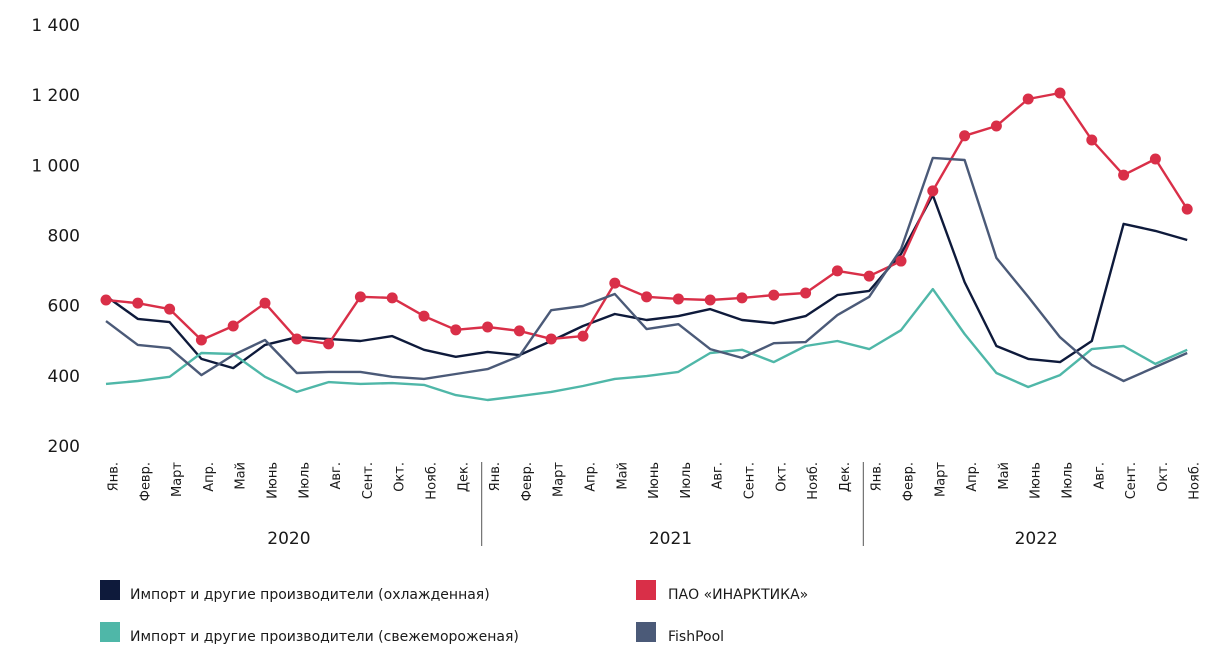  Describe the element at coordinates (696, 637) in the screenshot. I see `legend-label: FishPool` at that location.